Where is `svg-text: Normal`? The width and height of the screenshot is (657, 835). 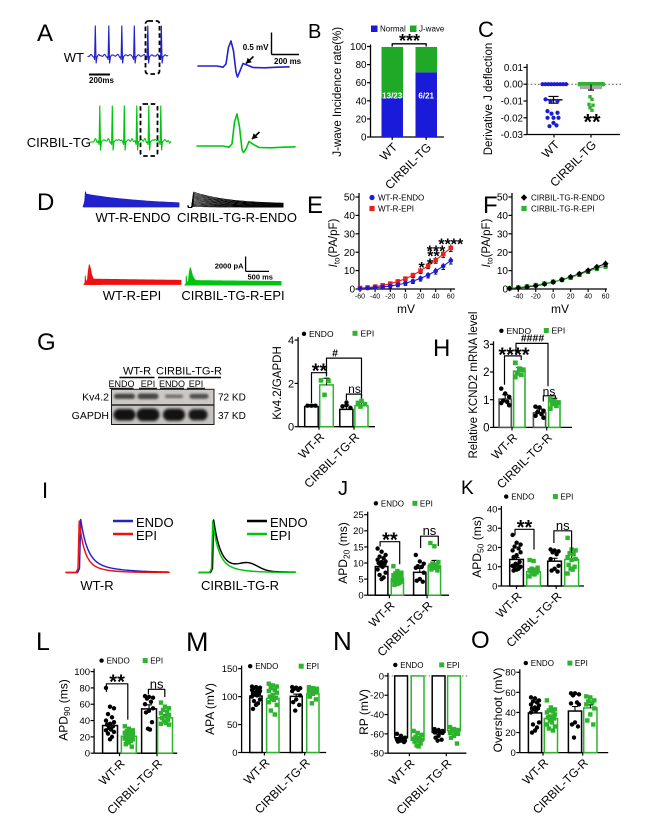 svg-text: Normal is located at coordinates (393, 29).